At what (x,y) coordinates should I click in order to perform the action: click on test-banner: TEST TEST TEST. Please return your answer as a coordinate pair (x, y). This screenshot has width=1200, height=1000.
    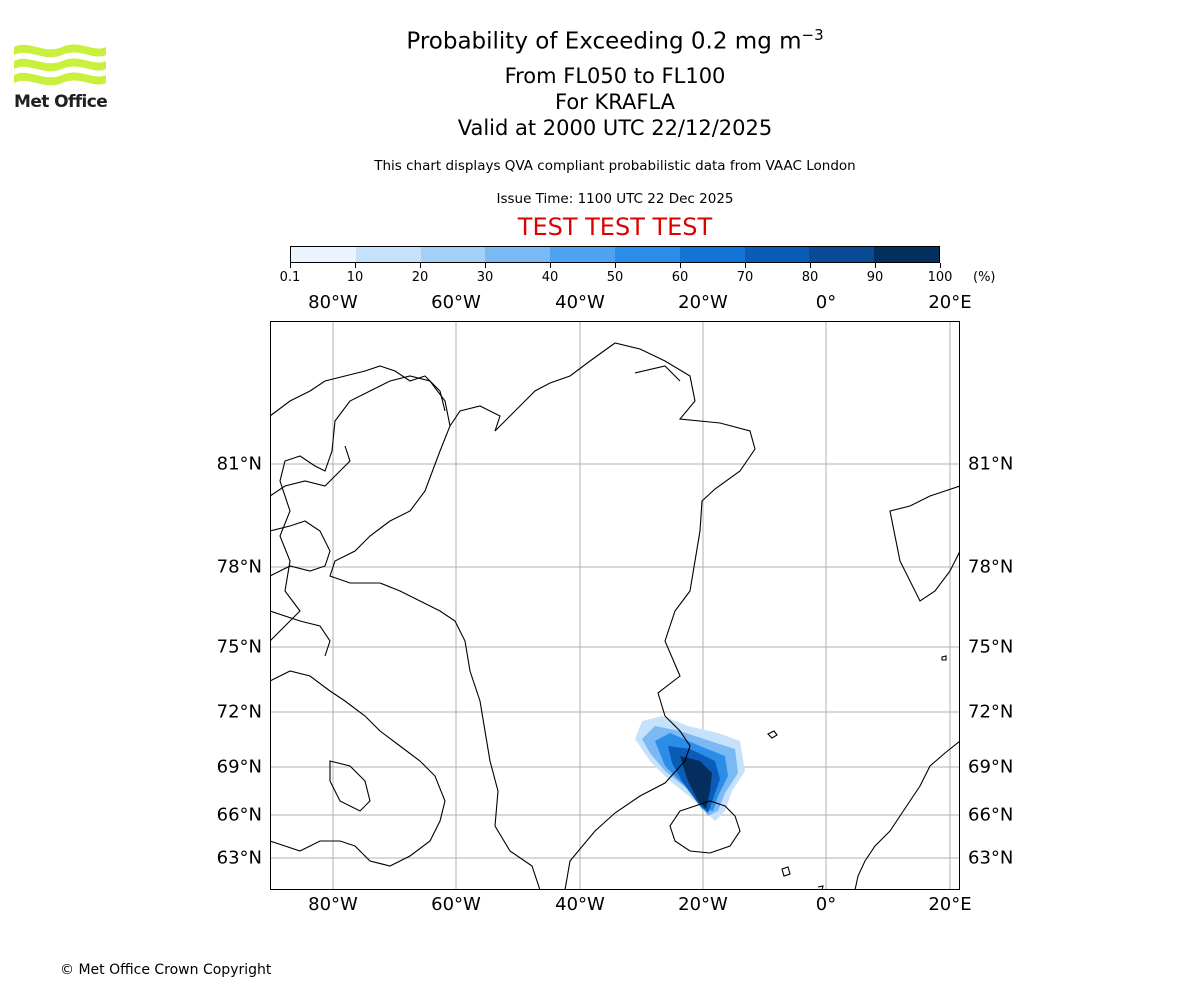
    Looking at the image, I should click on (615, 227).